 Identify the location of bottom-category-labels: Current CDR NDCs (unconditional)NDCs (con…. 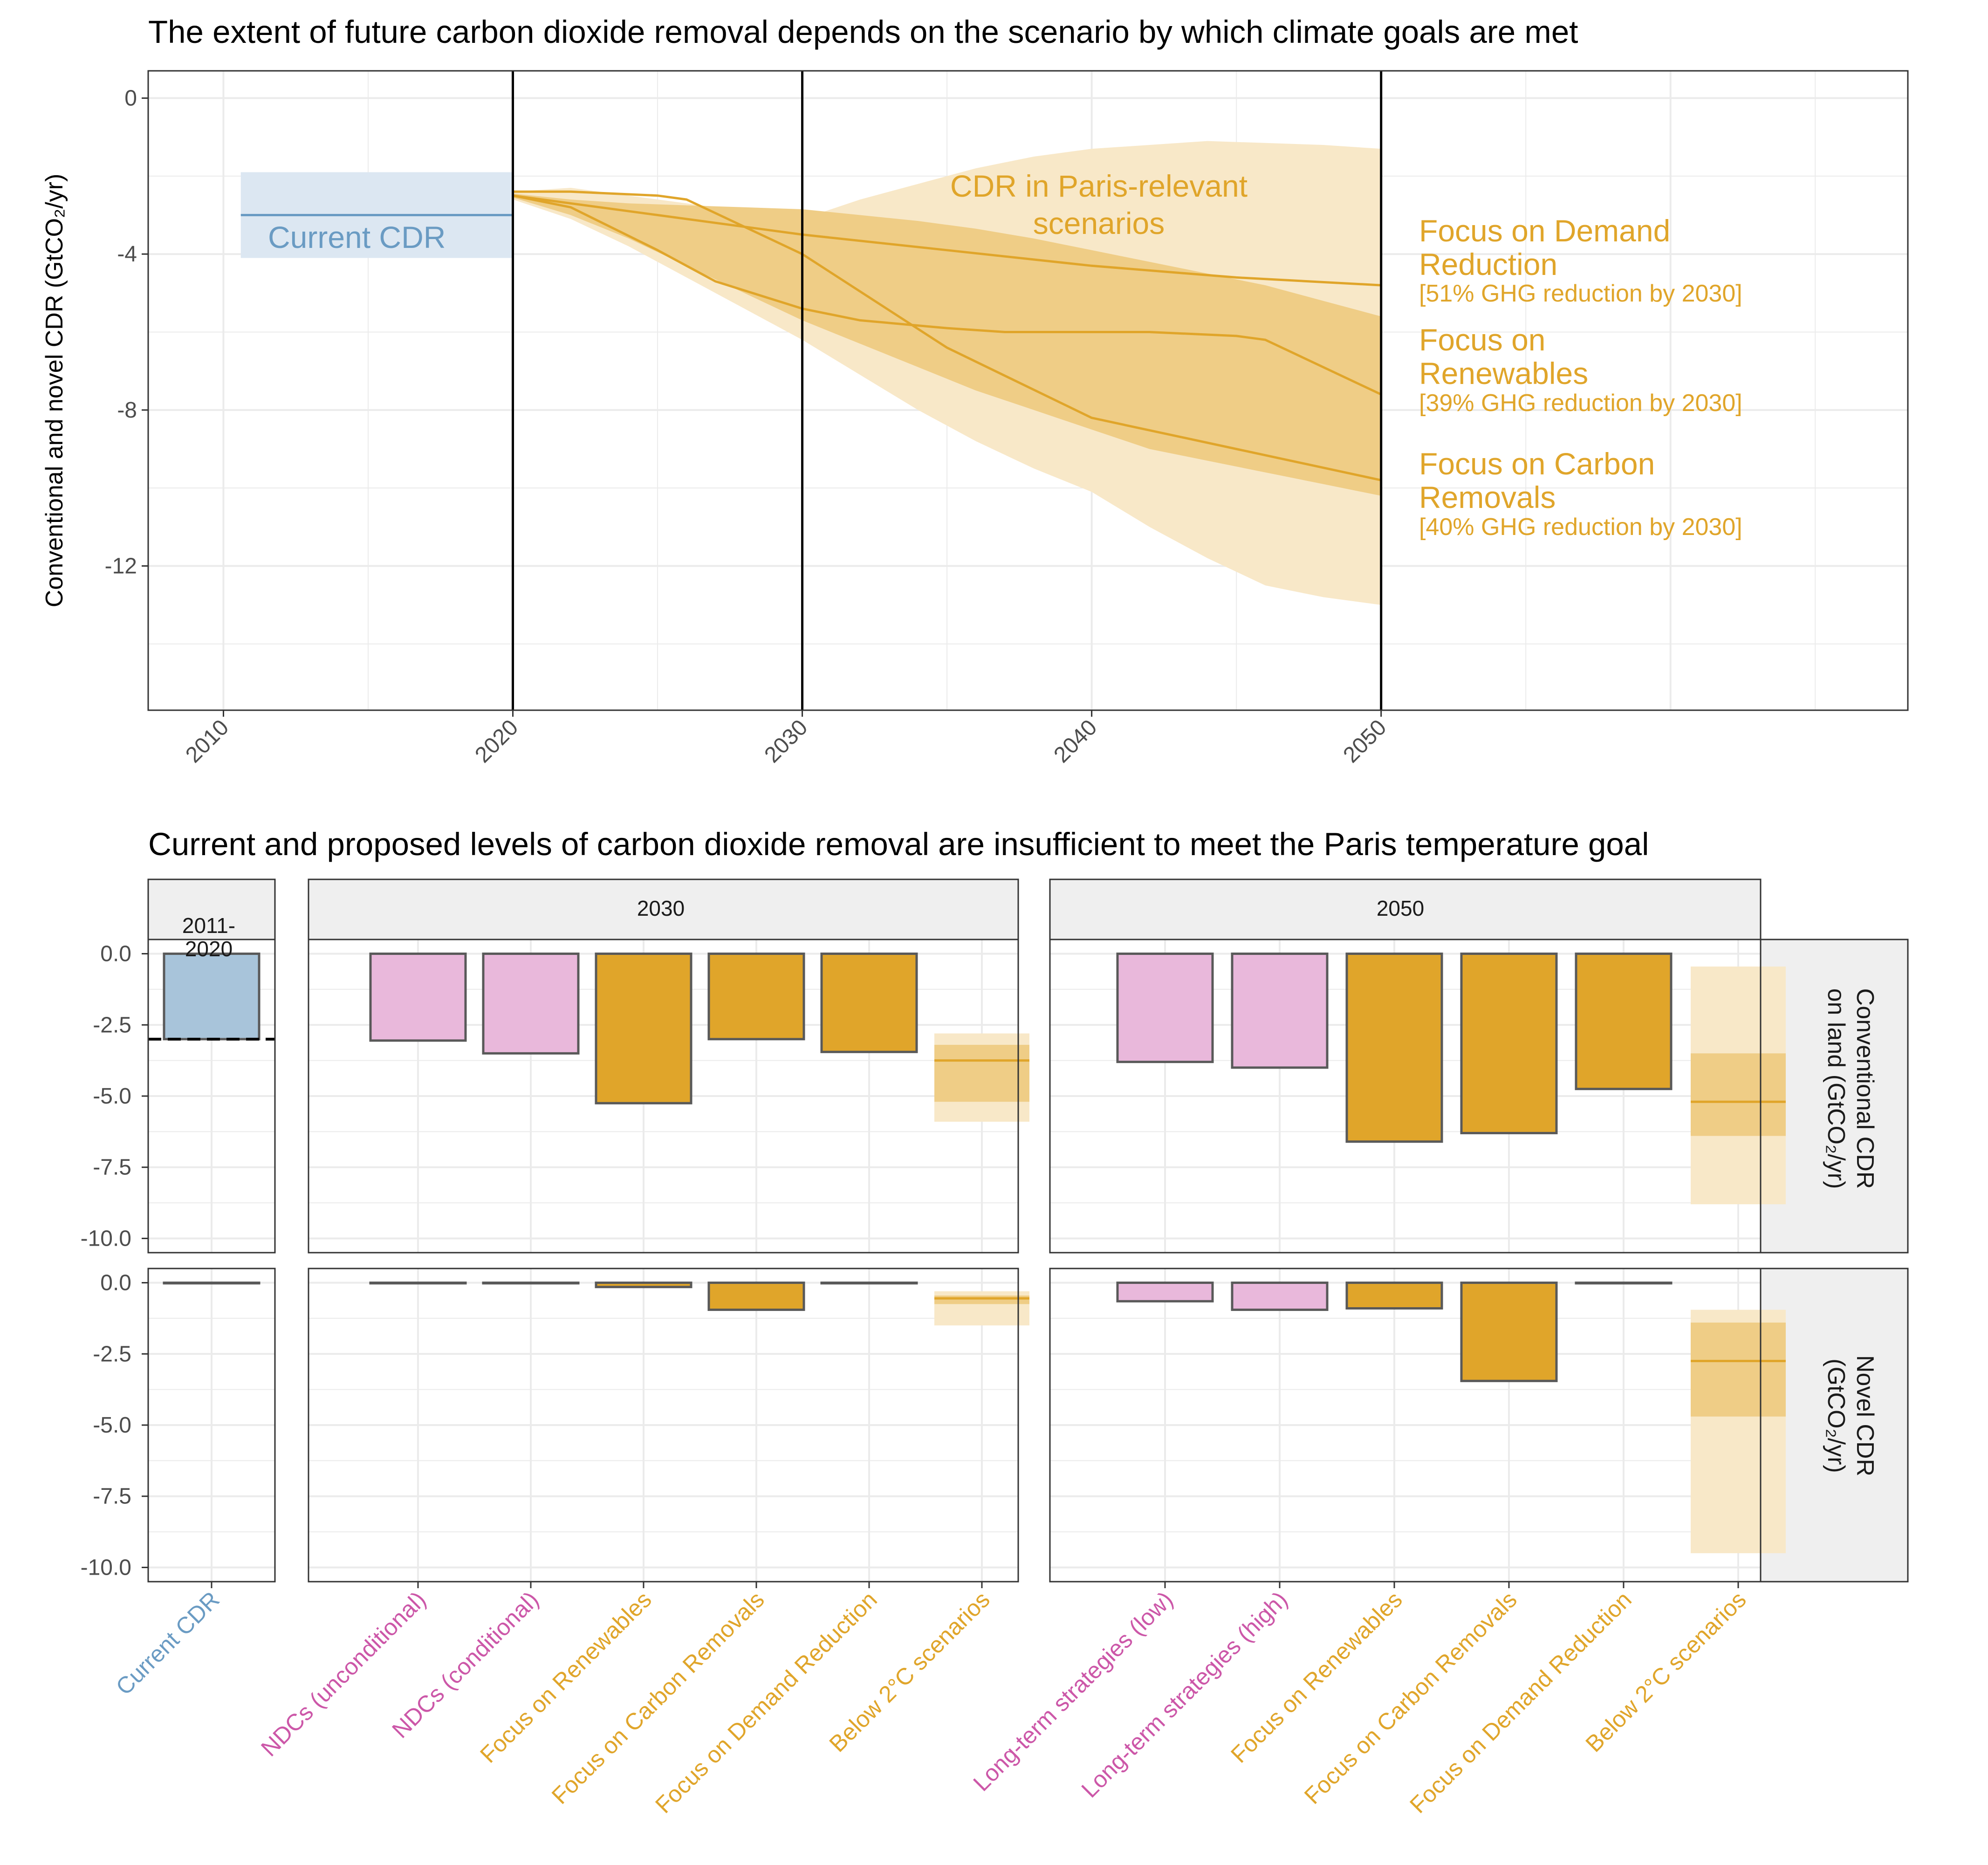
(931, 1700).